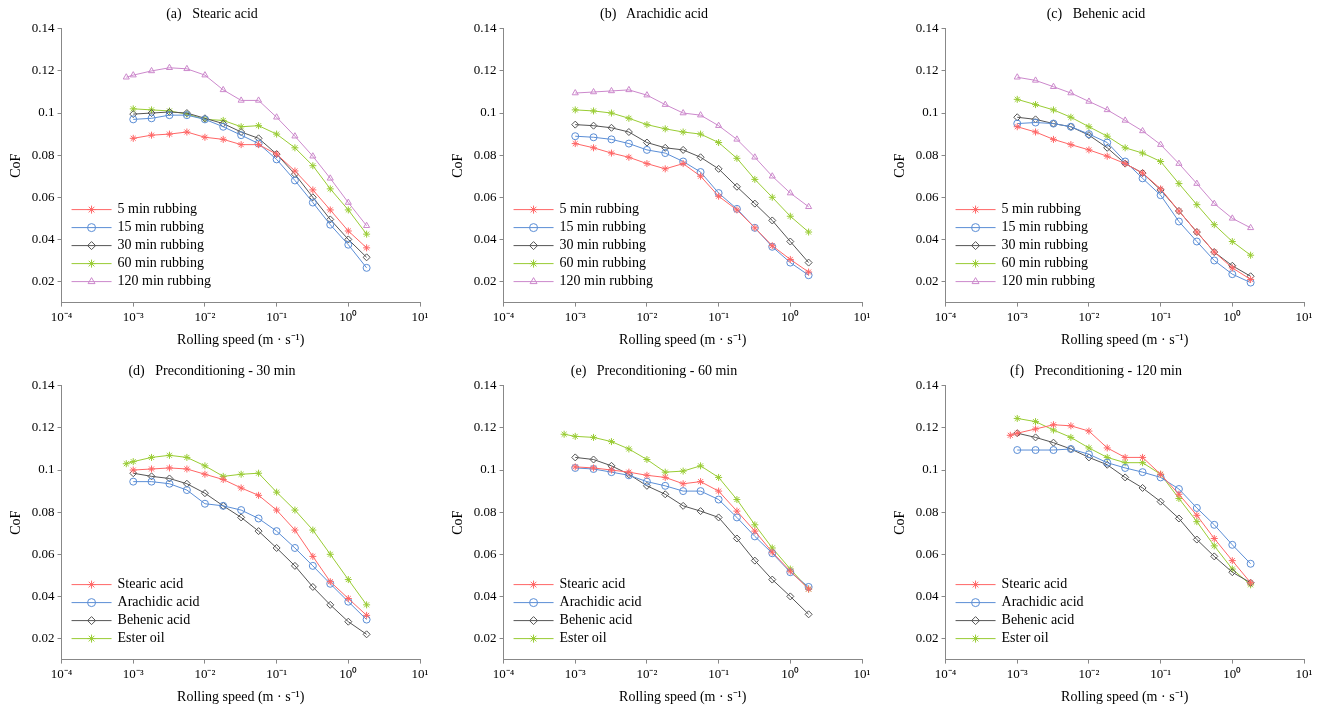 The width and height of the screenshot is (1327, 715). What do you see at coordinates (654, 371) in the screenshot?
I see `chart-title: (e) Preconditioning - 60 min` at bounding box center [654, 371].